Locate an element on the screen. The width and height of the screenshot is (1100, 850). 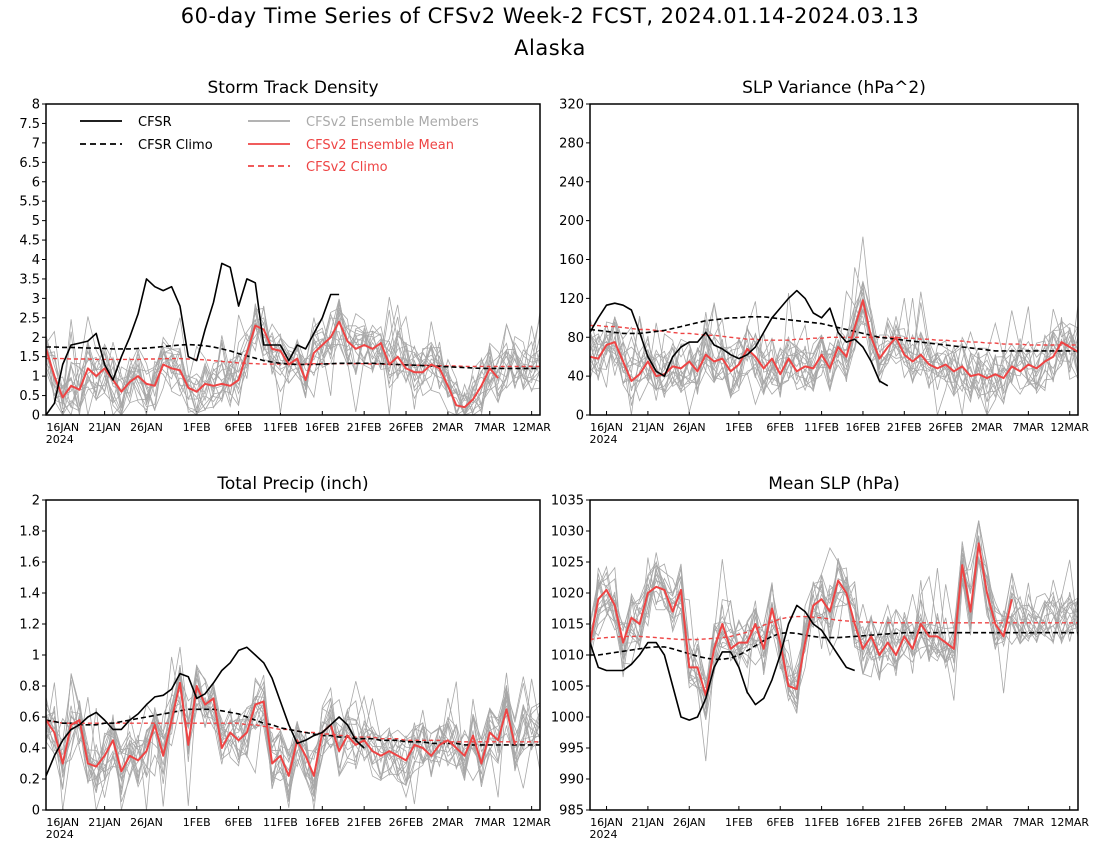
y-tick-label: 320 is located at coordinates (571, 105).